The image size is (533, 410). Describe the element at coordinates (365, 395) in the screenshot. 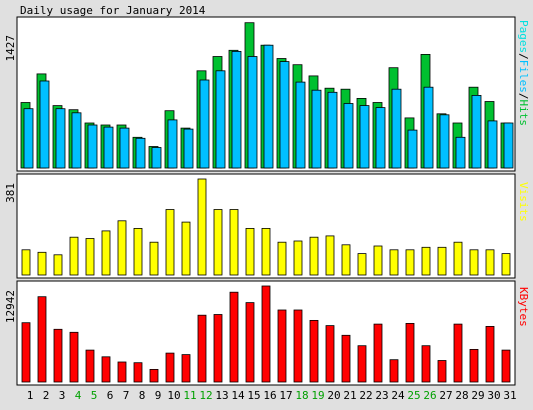

I see `x-tick-label-day-22: 22` at that location.